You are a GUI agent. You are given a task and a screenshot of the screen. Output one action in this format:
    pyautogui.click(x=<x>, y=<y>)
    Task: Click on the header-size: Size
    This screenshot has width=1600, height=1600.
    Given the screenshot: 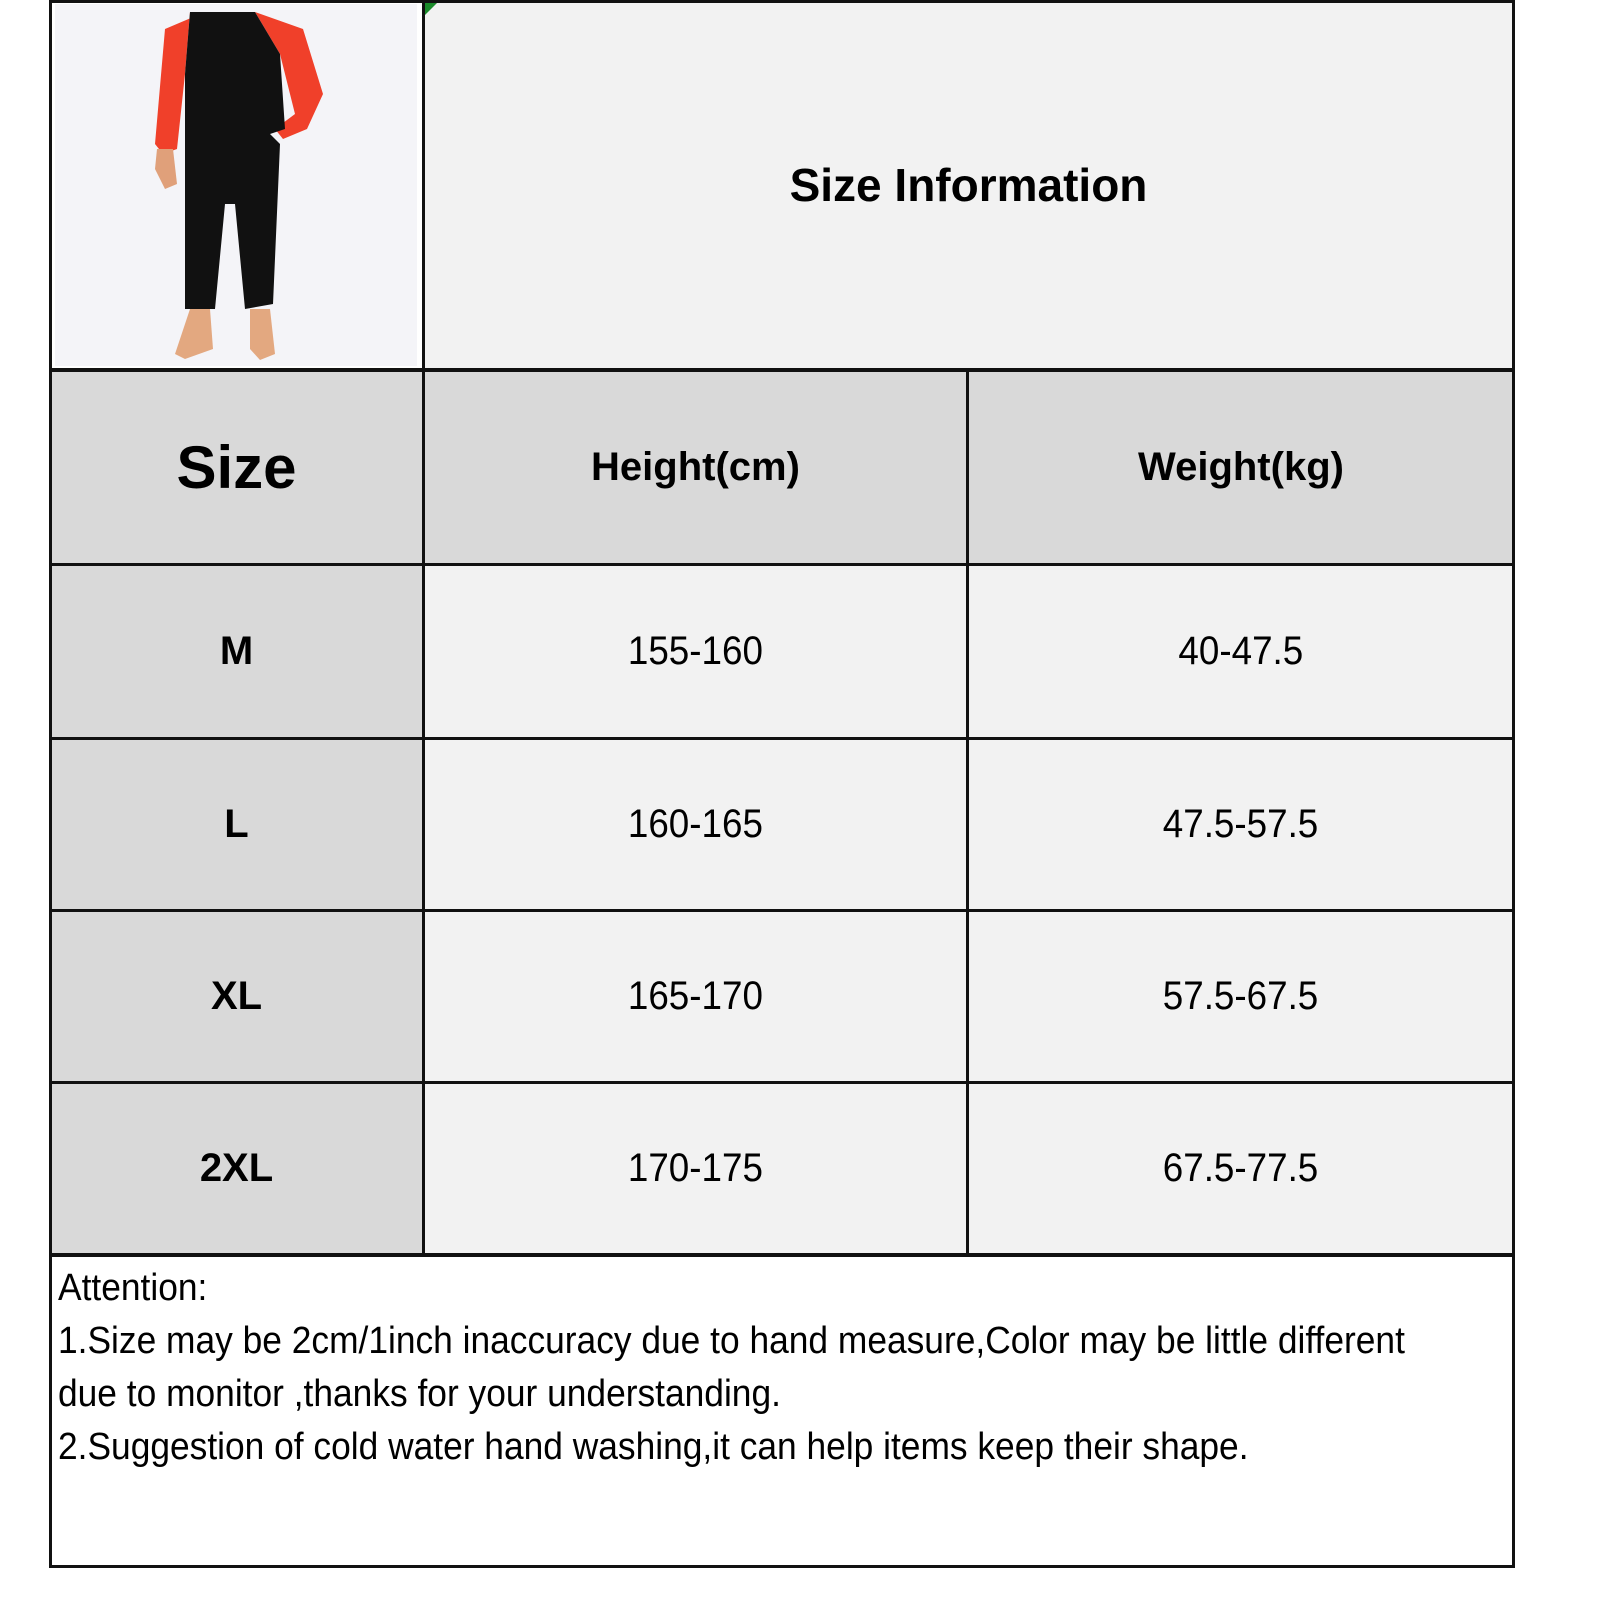 What is the action you would take?
    pyautogui.click(x=236, y=467)
    